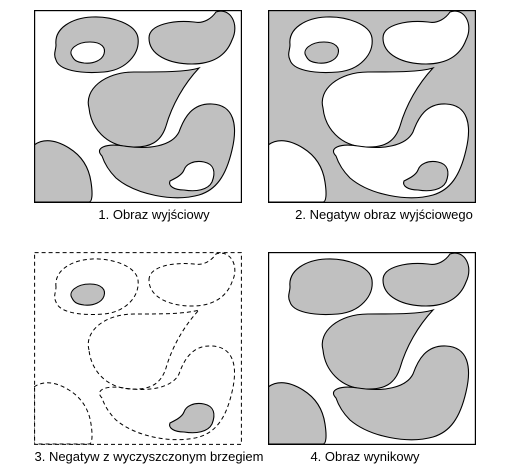 The image size is (507, 476). Describe the element at coordinates (365, 456) in the screenshot. I see `caption-result-image: 4. Obraz wynikowy` at that location.